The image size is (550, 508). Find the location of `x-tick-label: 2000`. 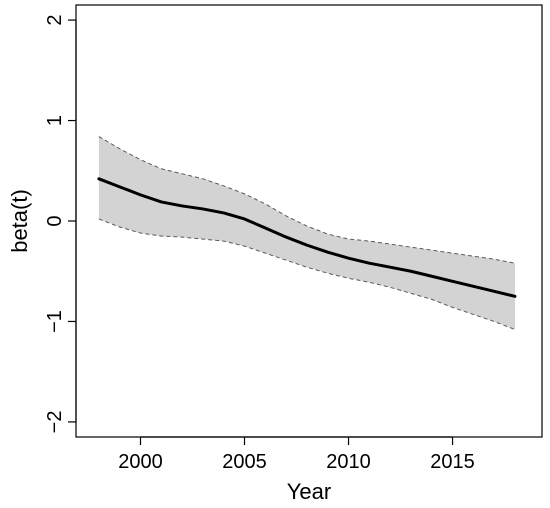

x-tick-label: 2000 is located at coordinates (140, 462).